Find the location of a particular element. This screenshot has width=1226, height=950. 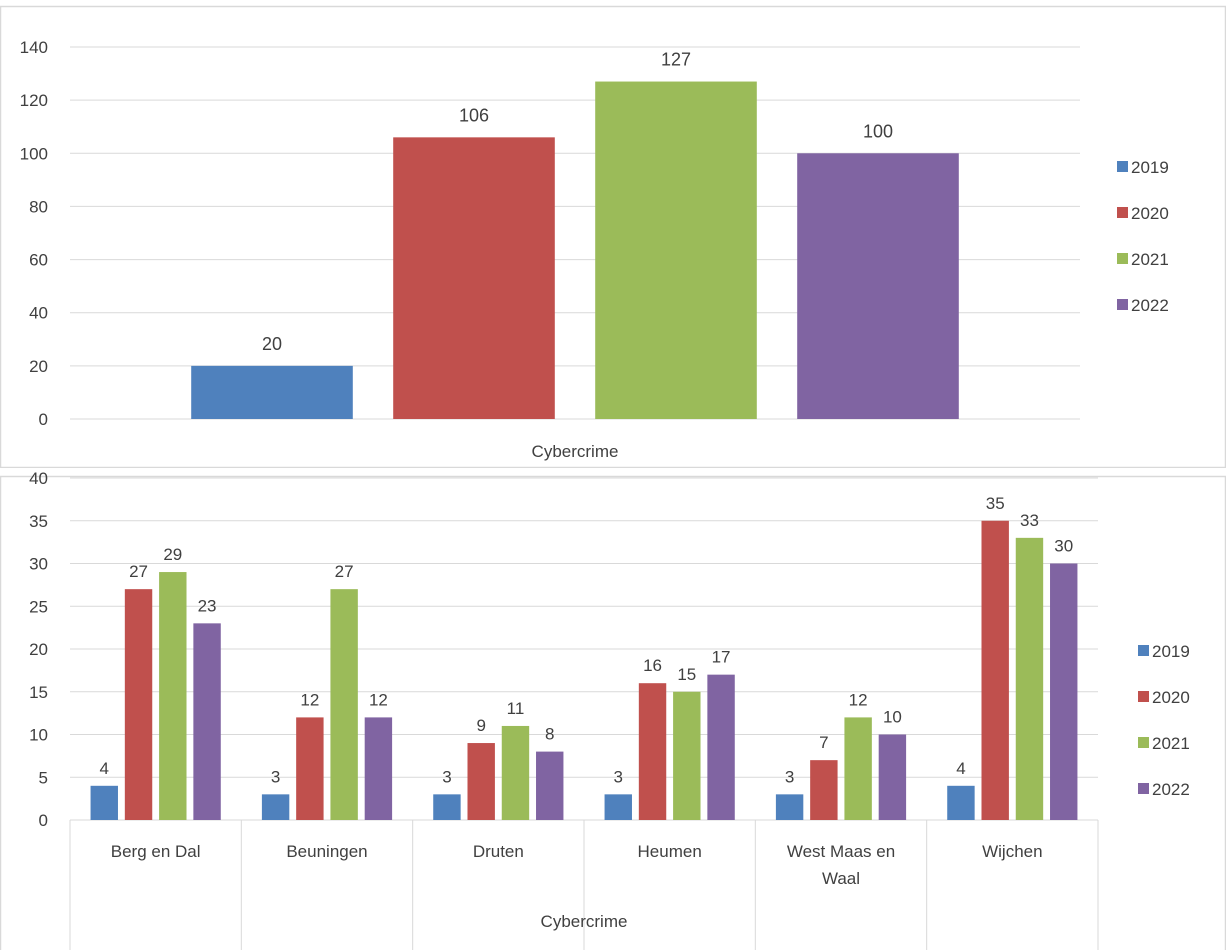

data-label-cybercrime-2019: 20 is located at coordinates (272, 344).